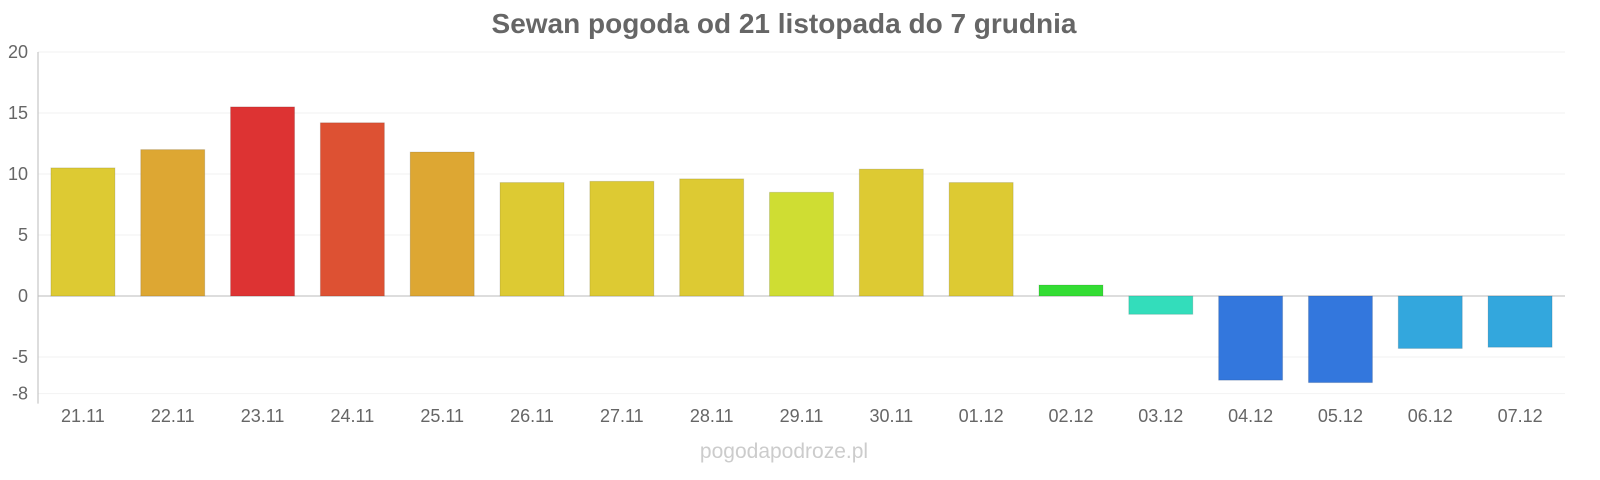 Image resolution: width=1600 pixels, height=480 pixels. I want to click on bar-22.11, so click(173, 223).